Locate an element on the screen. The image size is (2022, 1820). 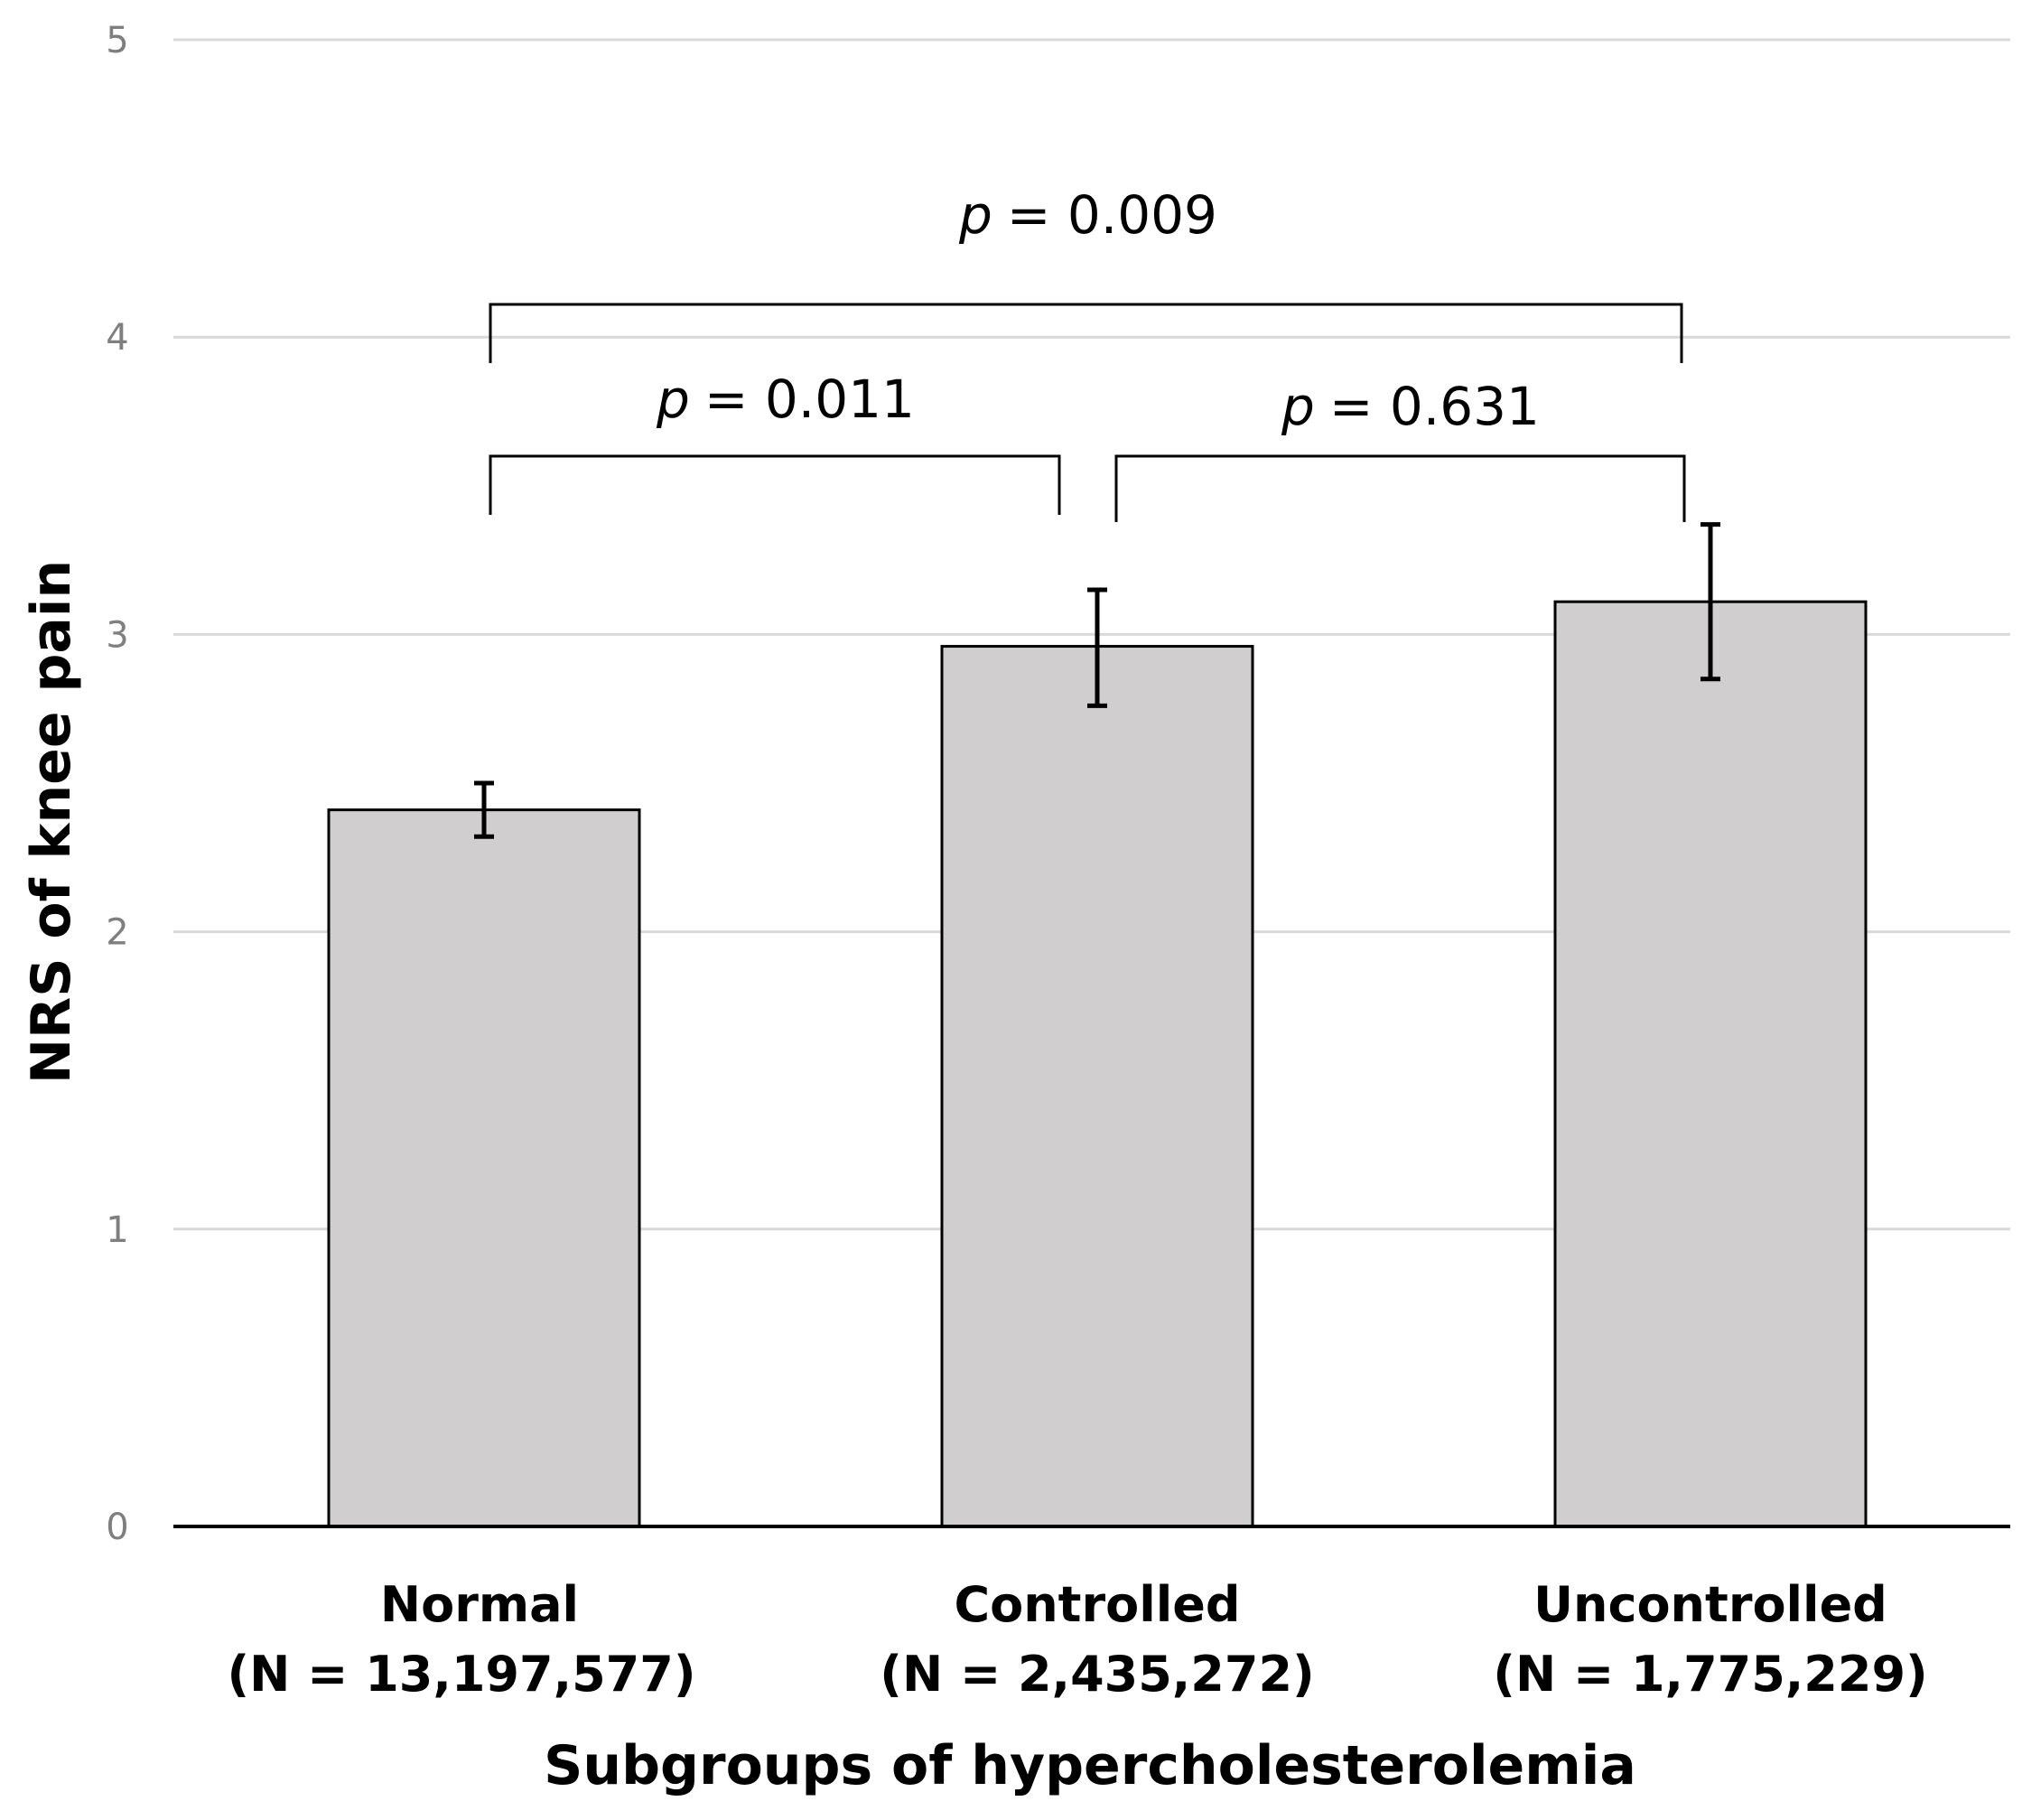
error-bar-uncontrolled is located at coordinates (1710, 602).